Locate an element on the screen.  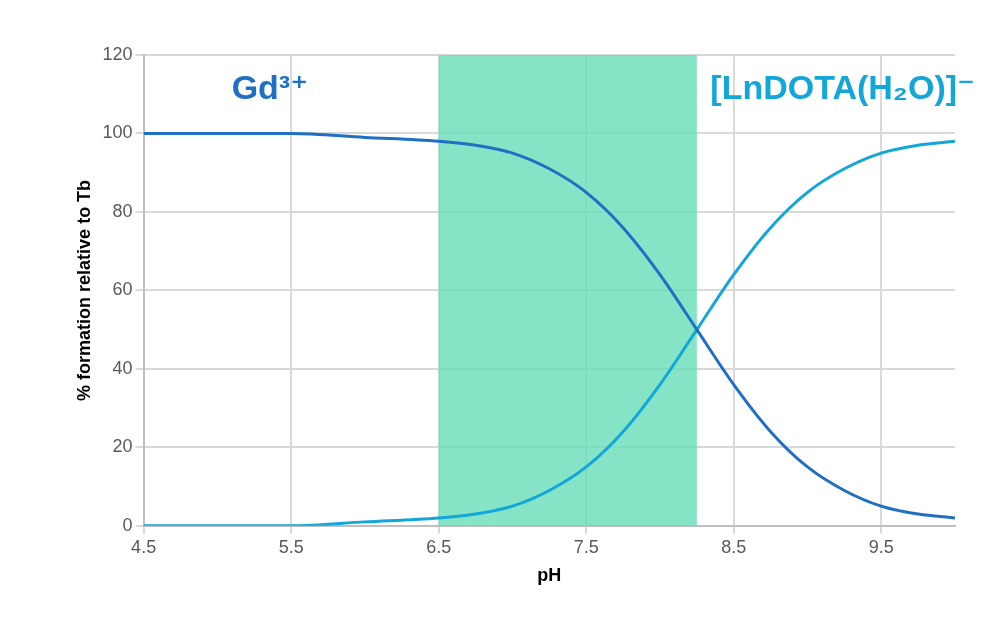
y-tick-label: 20 is located at coordinates (122, 446).